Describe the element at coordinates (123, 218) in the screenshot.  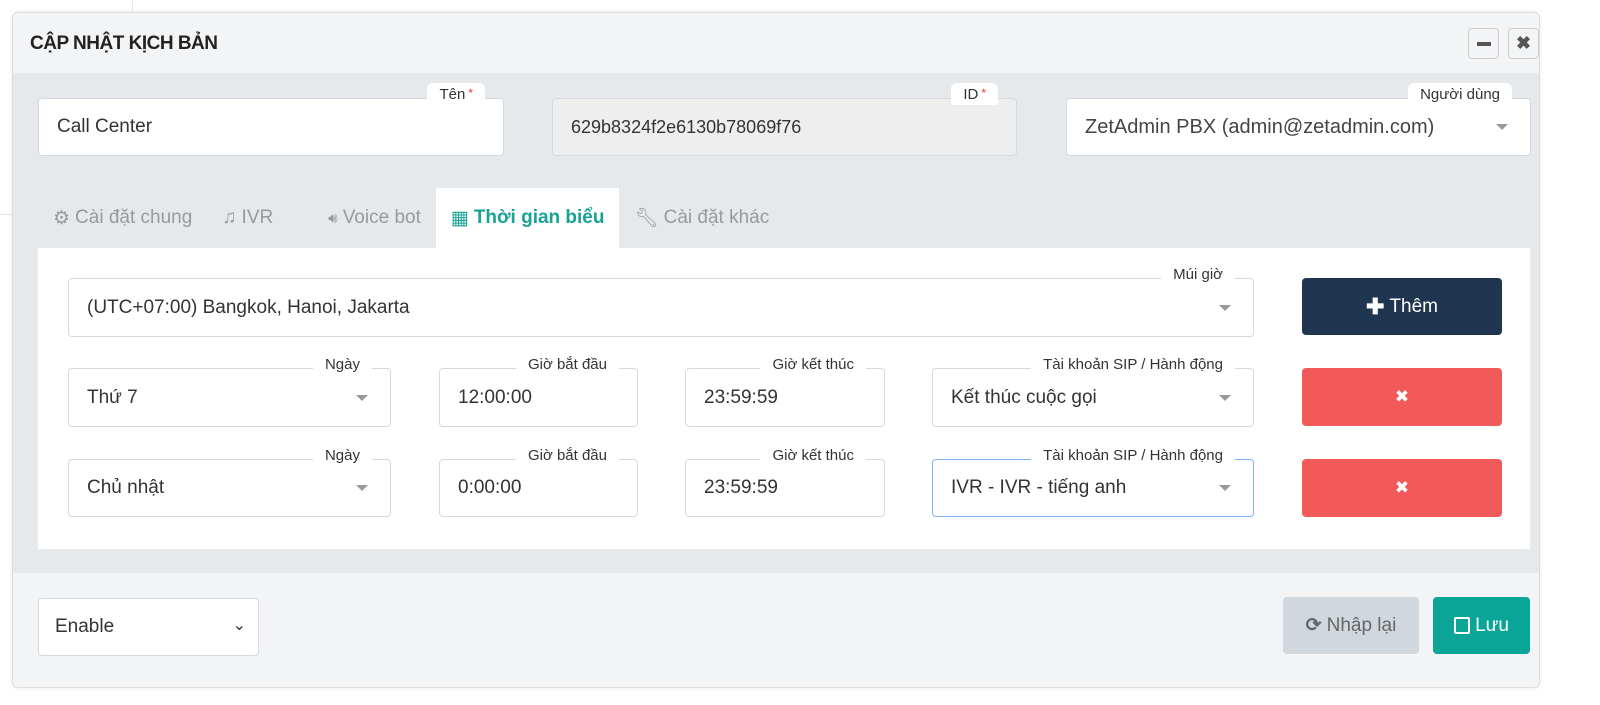
I see `tab-general-settings: ⚙ Cài đặt chung` at that location.